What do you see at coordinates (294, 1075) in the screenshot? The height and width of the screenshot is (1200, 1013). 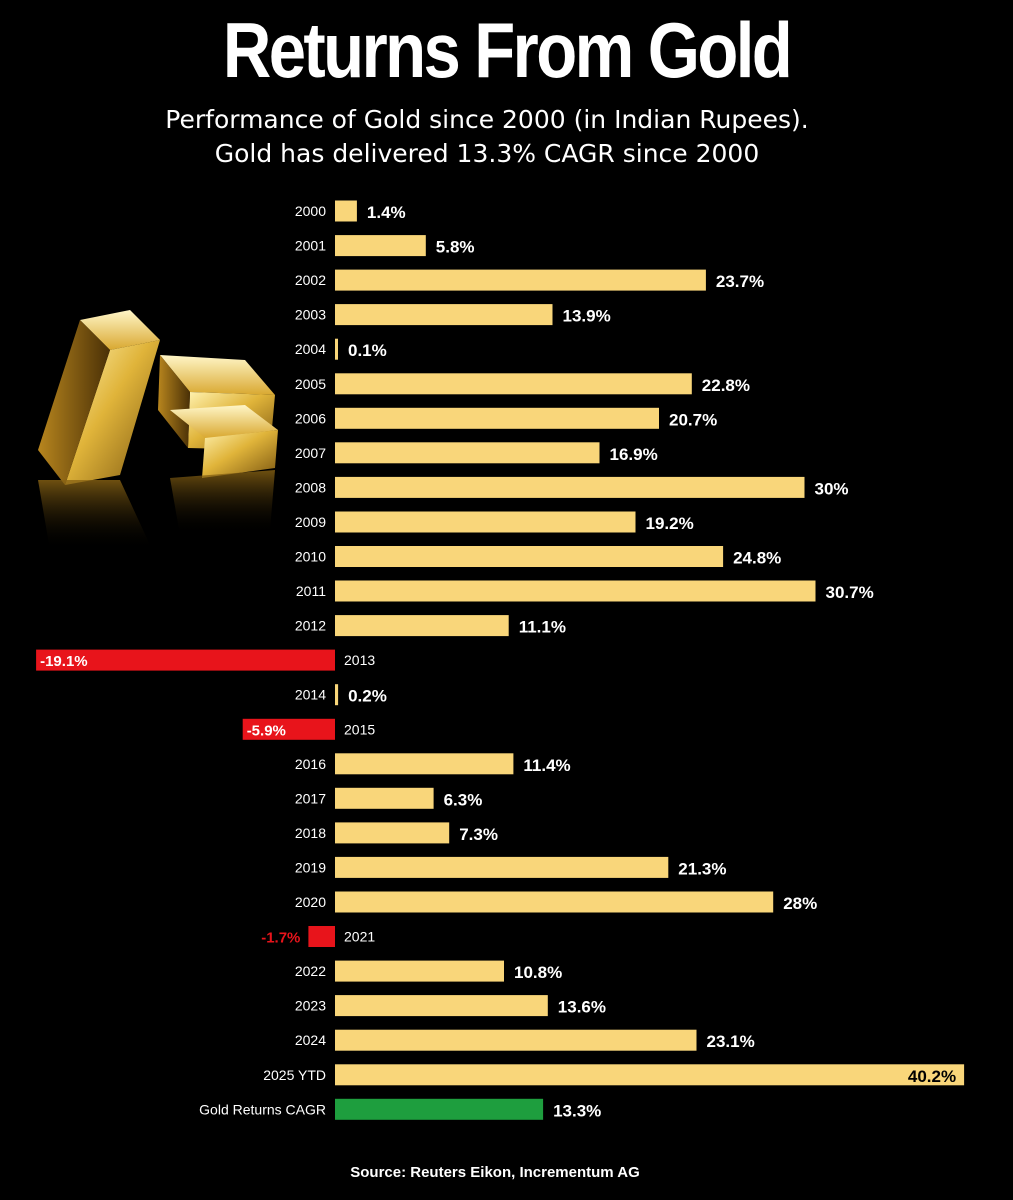 I see `category-label-2025-ytd: 2025 YTD` at bounding box center [294, 1075].